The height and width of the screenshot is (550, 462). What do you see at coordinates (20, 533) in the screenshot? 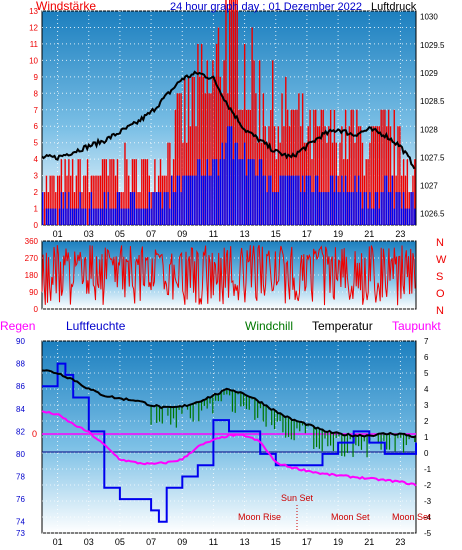
I see `y-tick-label-humidity: 73` at bounding box center [20, 533].